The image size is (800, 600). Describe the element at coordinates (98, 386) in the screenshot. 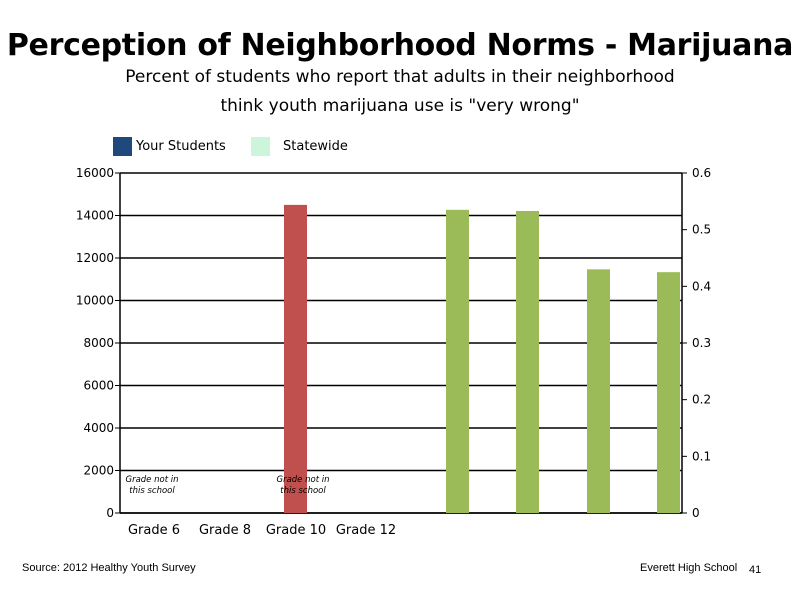

I see `left-axis-tick-label: 6000` at that location.